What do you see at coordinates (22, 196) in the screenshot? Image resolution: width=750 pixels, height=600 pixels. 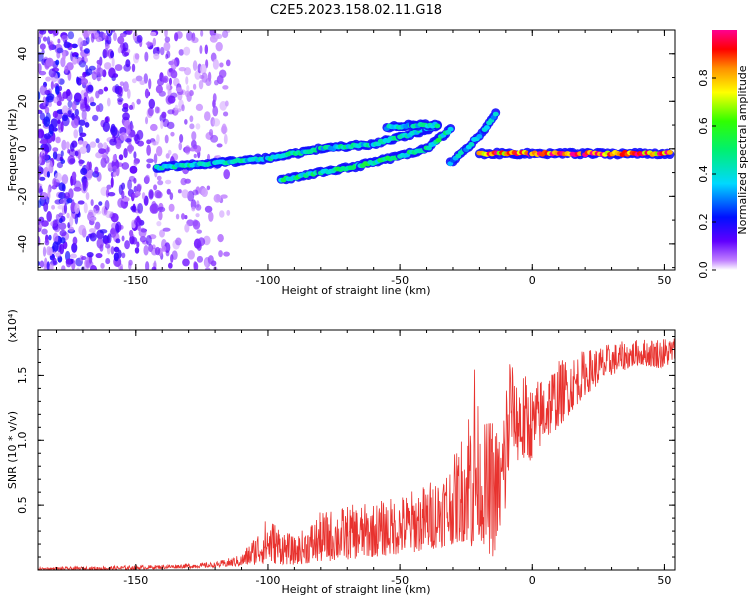 I see `y-tick-label: -20` at bounding box center [22, 196].